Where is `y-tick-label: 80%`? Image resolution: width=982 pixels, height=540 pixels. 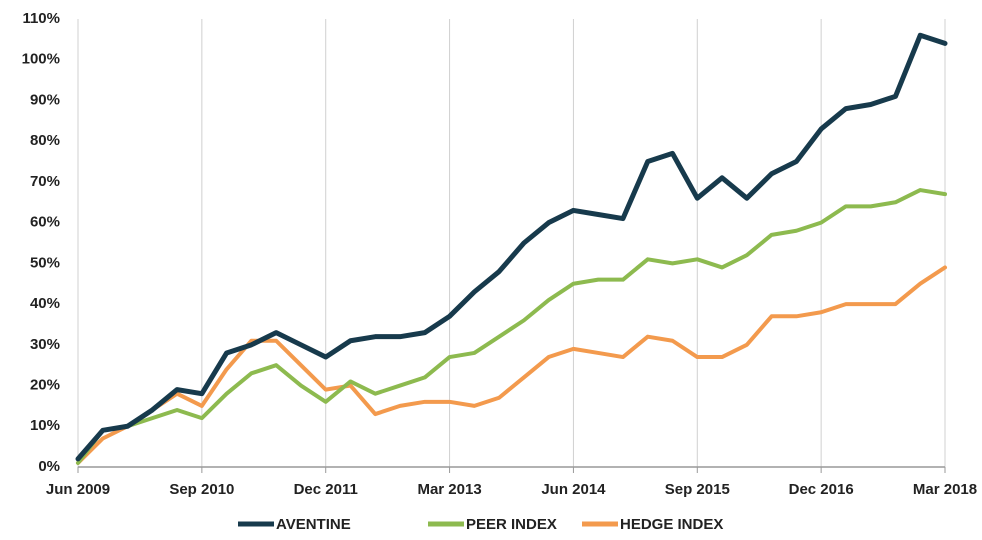
y-tick-label: 80% is located at coordinates (45, 140).